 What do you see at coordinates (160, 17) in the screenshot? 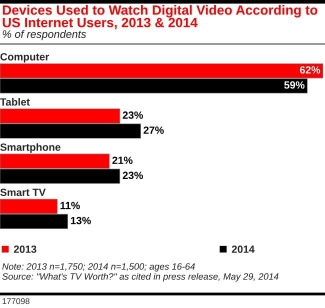
I see `chart-title: Devices Used to Watch Digital Video According to US Internet Users, 2013 & 2014` at bounding box center [160, 17].